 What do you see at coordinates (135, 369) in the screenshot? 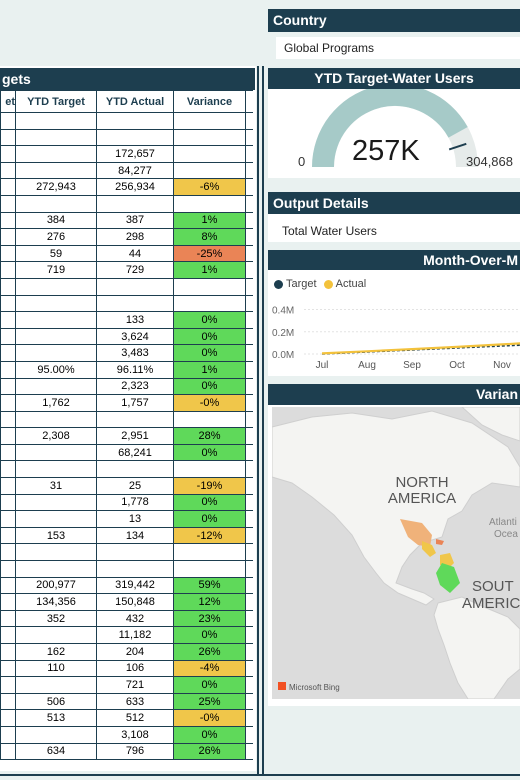
I see `table-cell: 96.11%` at bounding box center [135, 369].